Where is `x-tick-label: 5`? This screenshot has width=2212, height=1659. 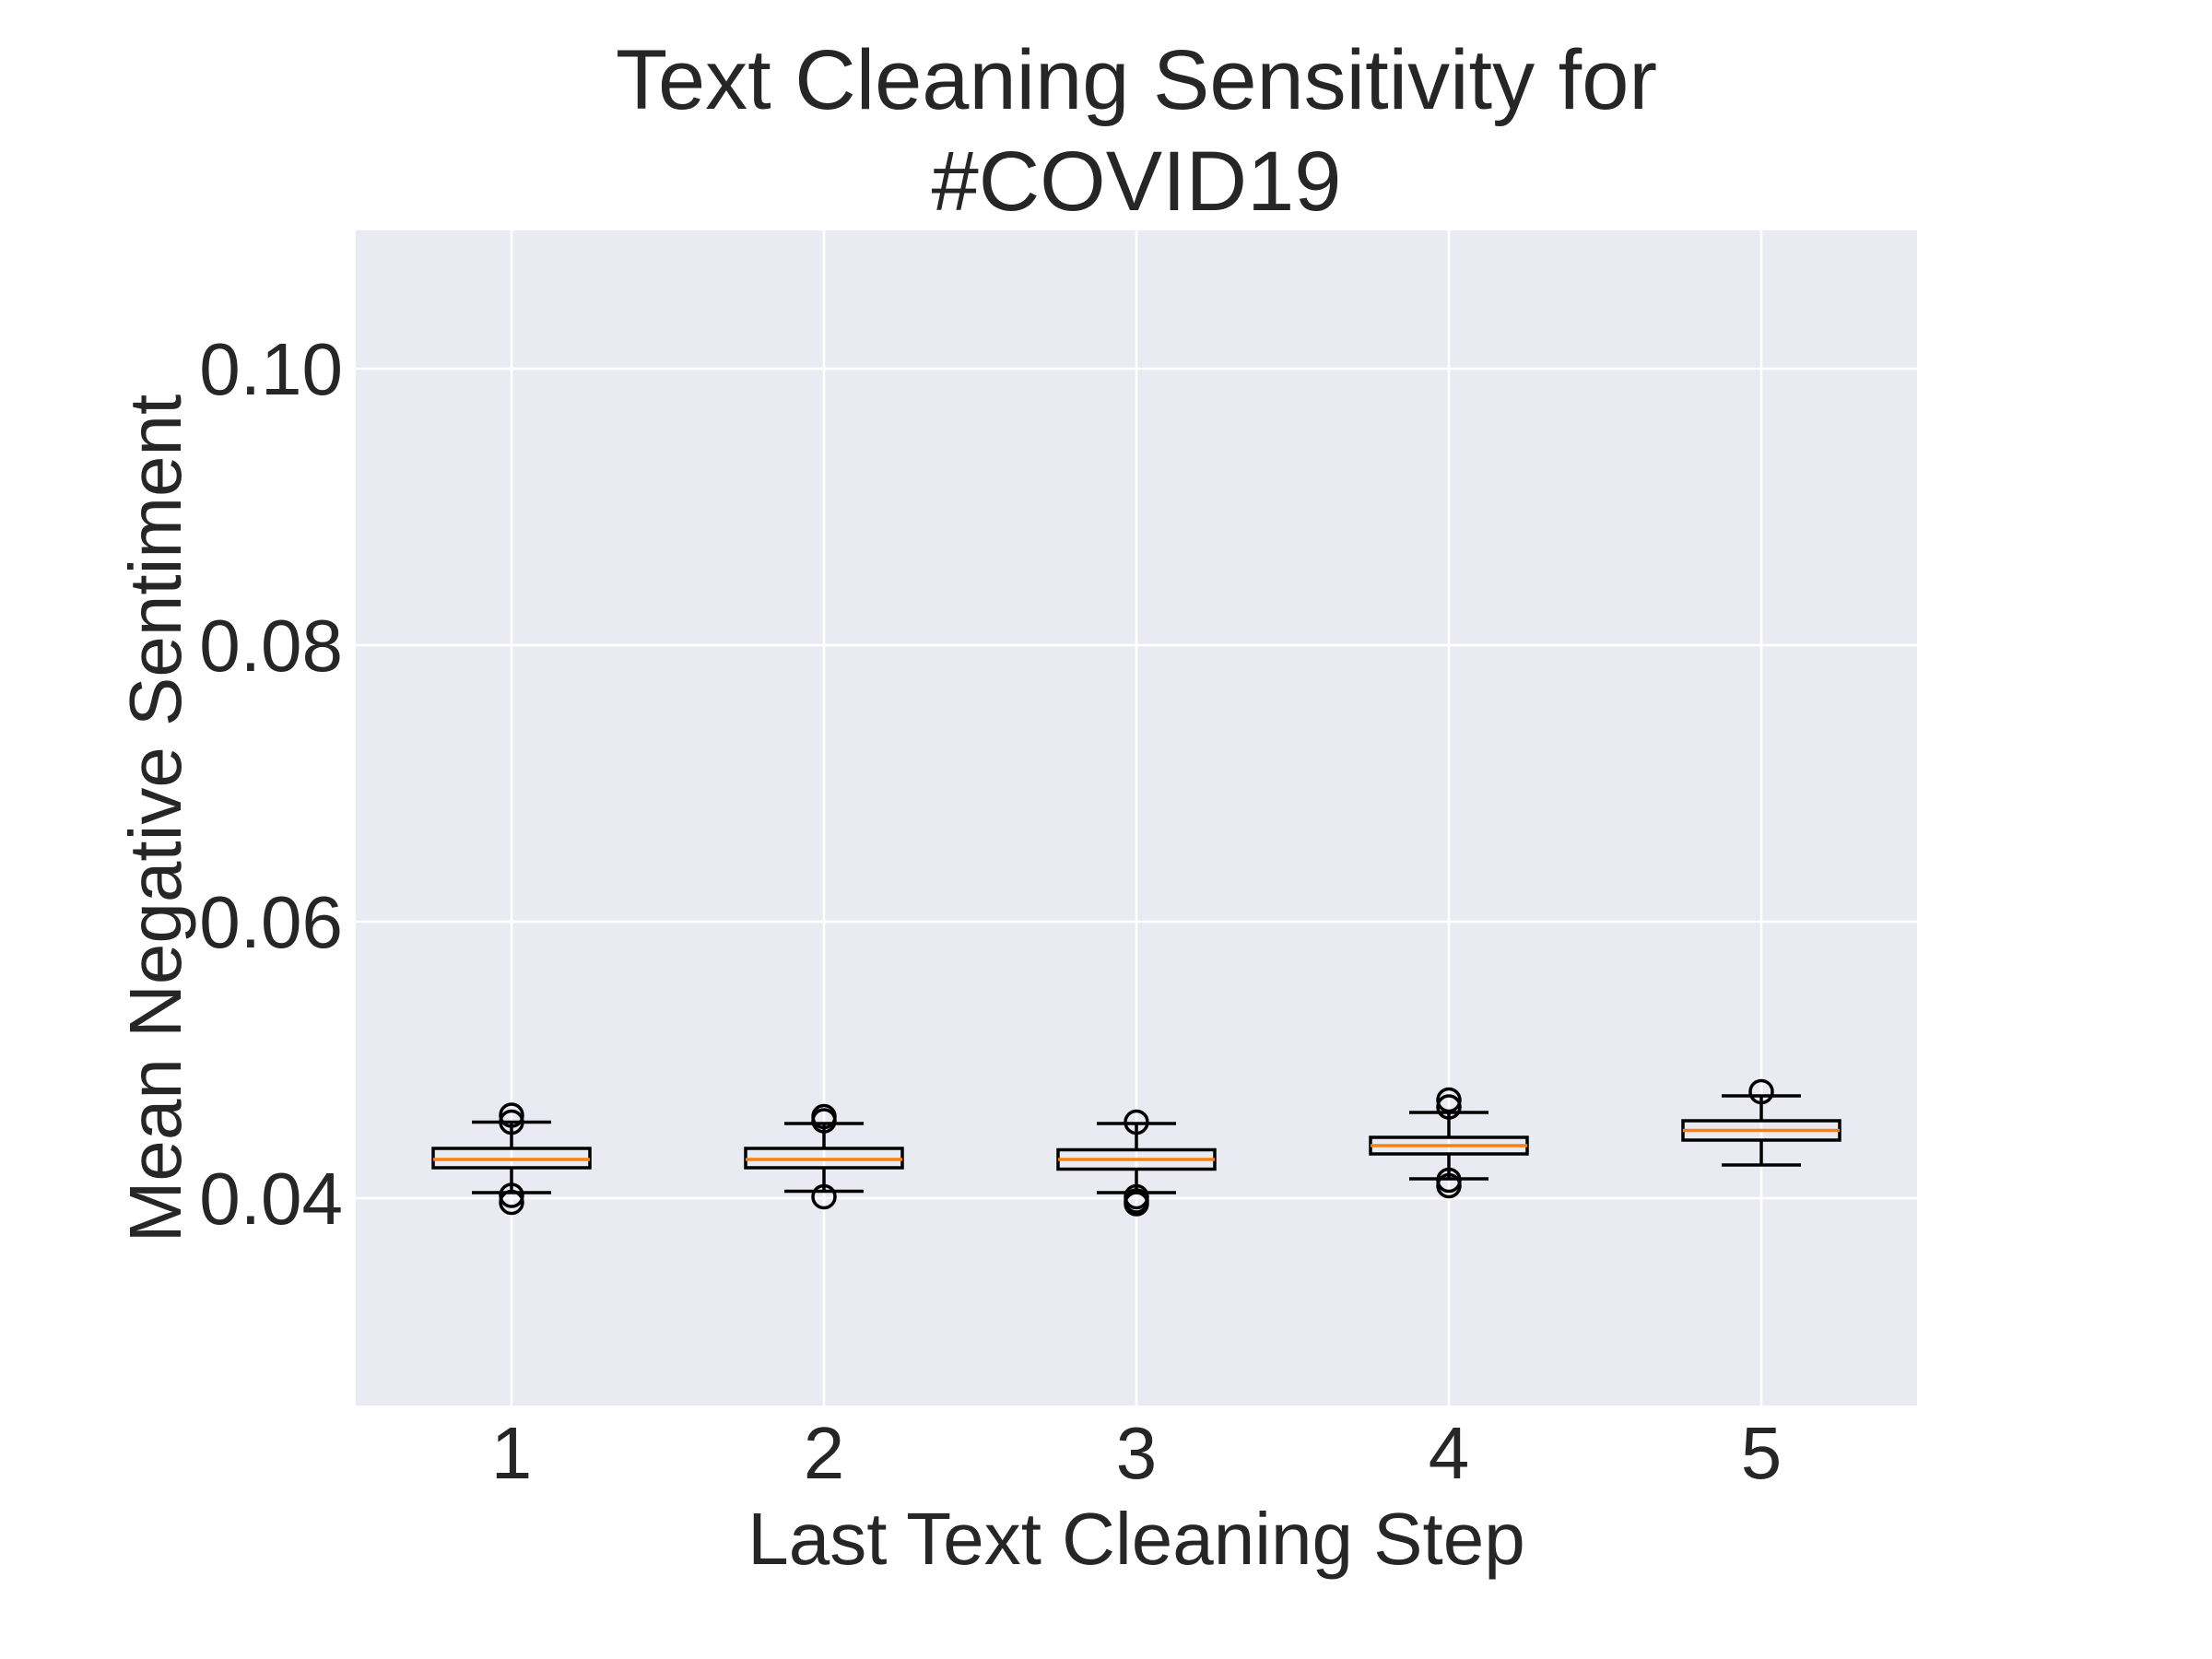 x-tick-label: 5 is located at coordinates (1762, 1453).